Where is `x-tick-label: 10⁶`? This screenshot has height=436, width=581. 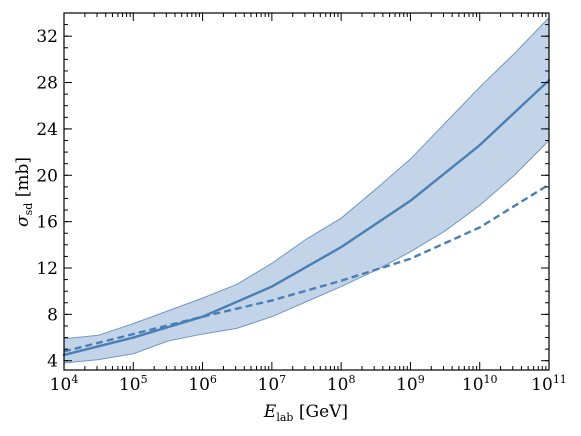
x-tick-label: 10⁶ is located at coordinates (202, 384).